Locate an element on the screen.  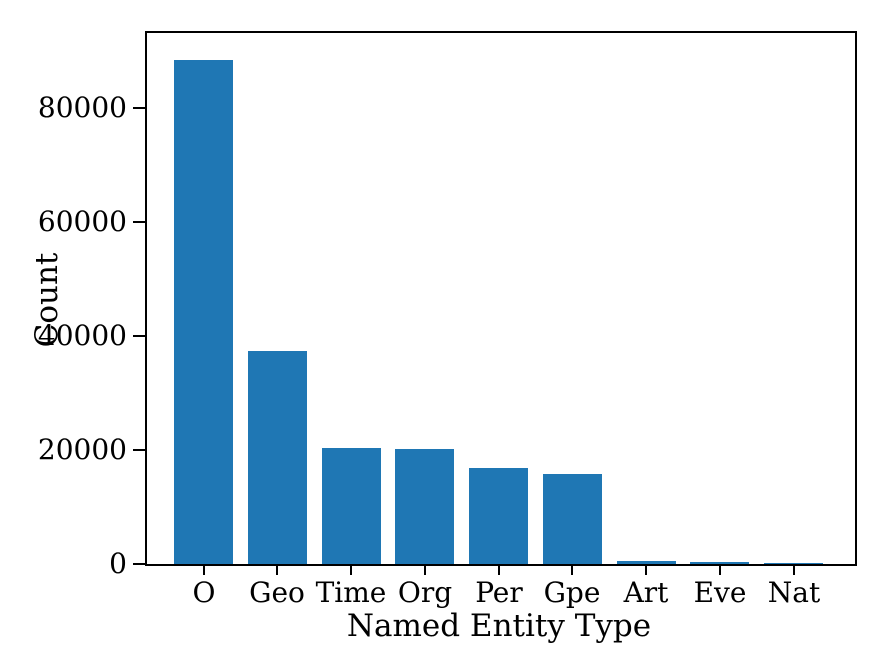
bar-nat is located at coordinates (793, 563).